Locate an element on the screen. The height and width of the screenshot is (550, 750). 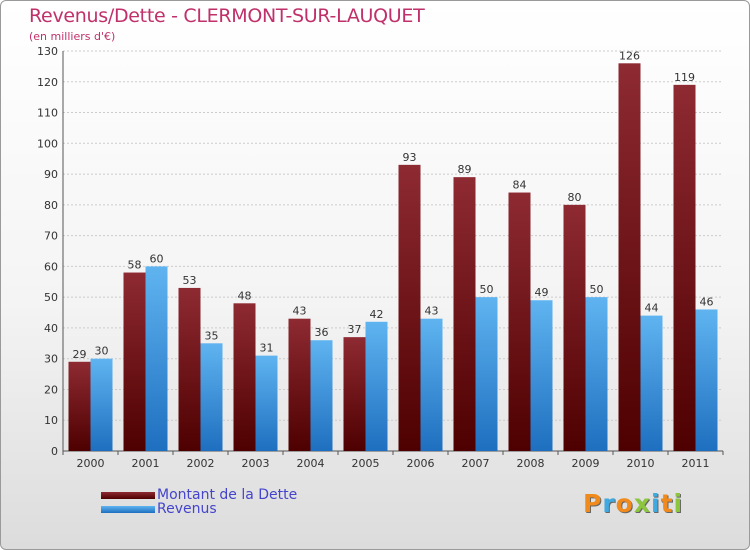
x-tick-label: 2003 is located at coordinates (256, 463).